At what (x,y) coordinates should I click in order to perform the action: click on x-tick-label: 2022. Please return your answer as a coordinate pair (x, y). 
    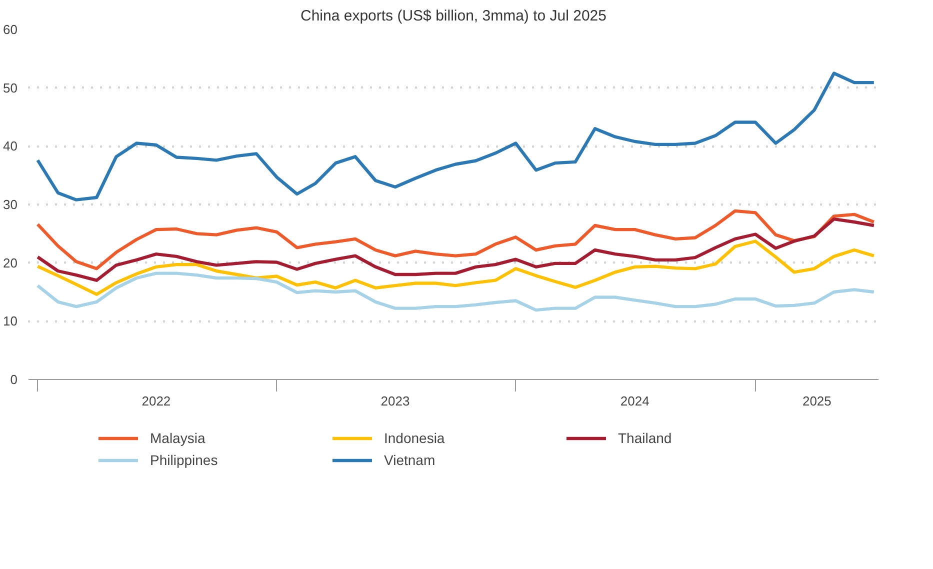
    Looking at the image, I should click on (156, 401).